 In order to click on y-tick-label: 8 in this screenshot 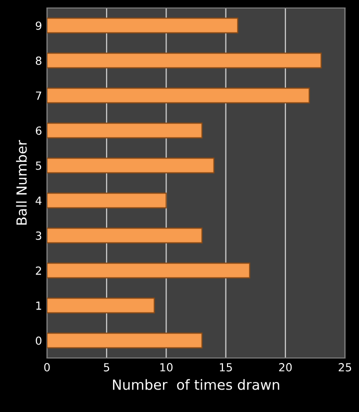, I will do `click(39, 60)`.